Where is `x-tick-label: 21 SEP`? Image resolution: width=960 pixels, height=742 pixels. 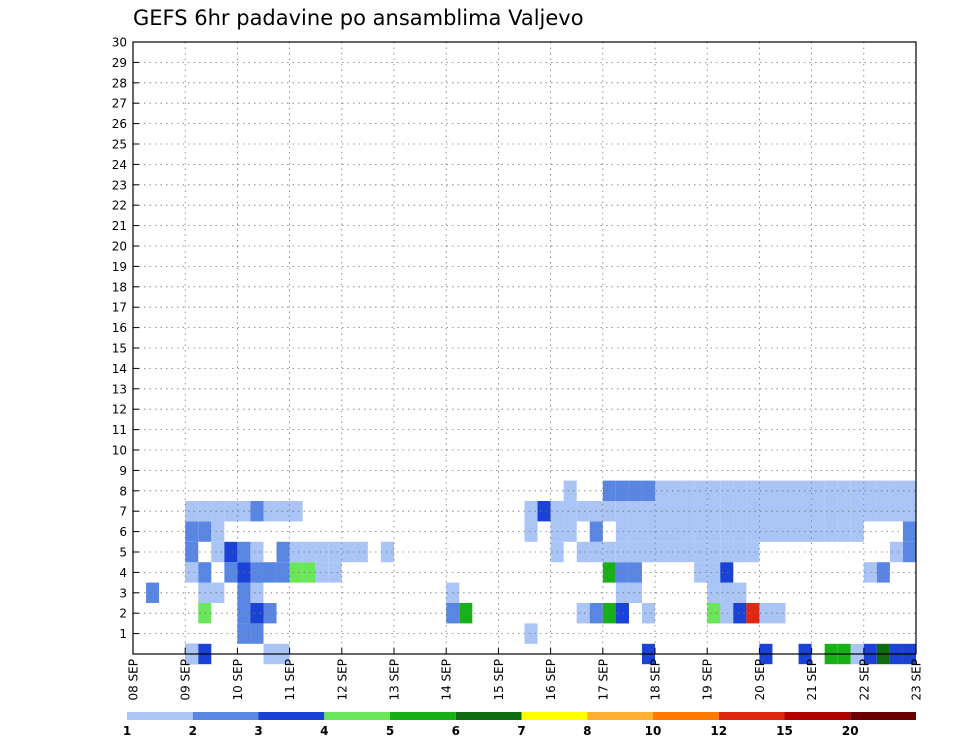 x-tick-label: 21 SEP is located at coordinates (812, 680).